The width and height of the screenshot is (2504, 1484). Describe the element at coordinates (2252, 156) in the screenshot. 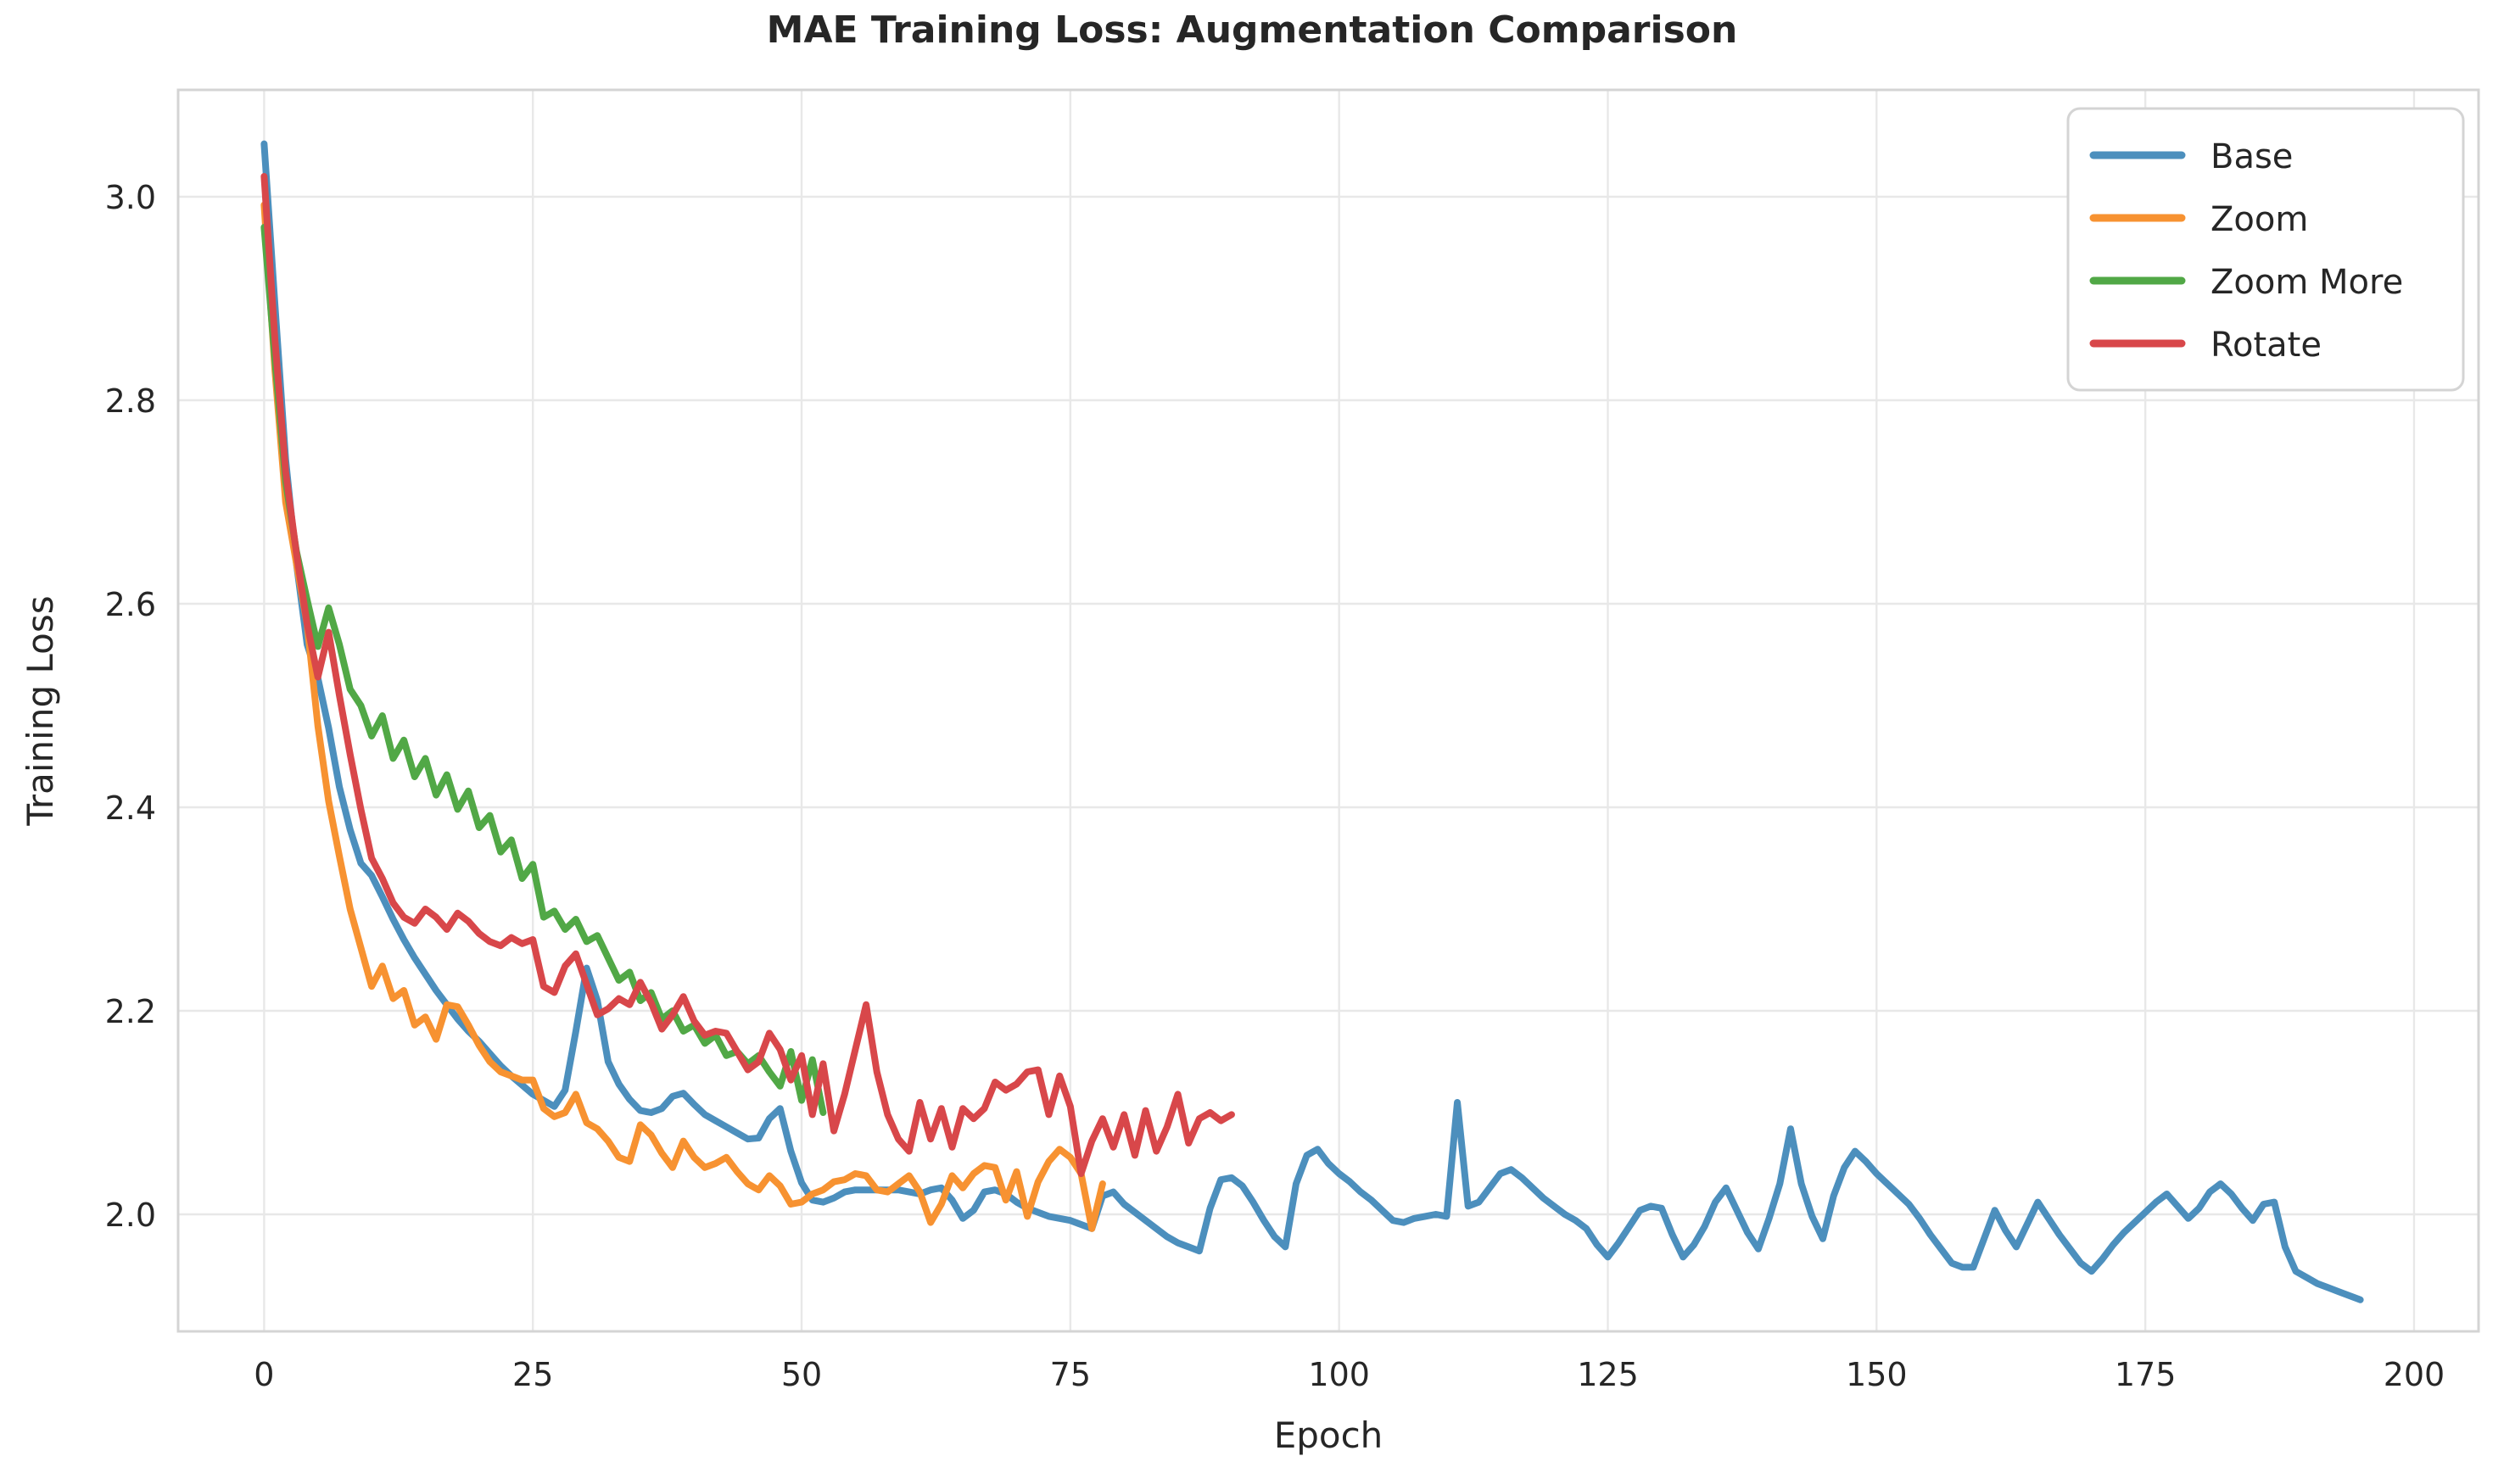

I see `legend-label-base: Base` at that location.